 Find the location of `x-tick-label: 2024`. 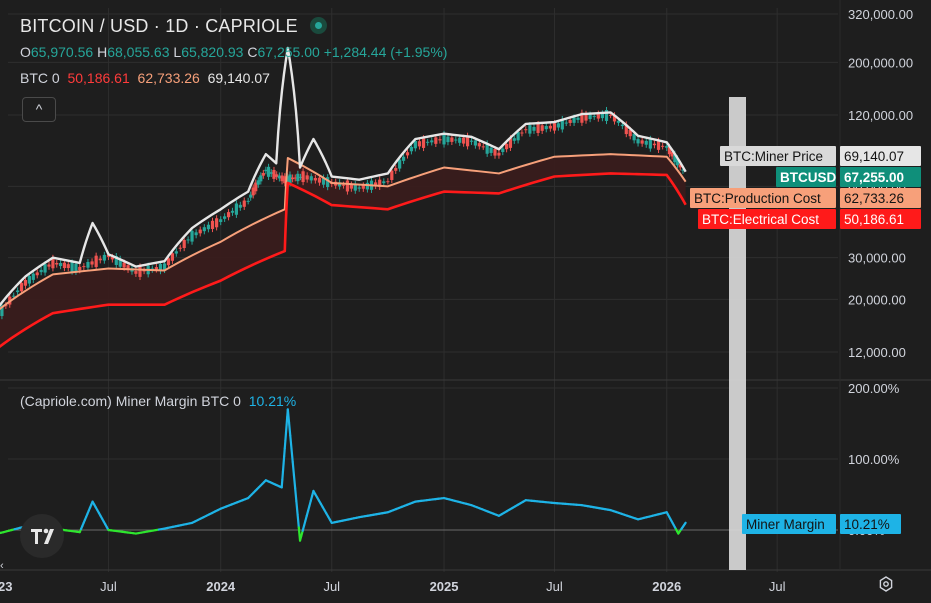

x-tick-label: 2024 is located at coordinates (221, 586).